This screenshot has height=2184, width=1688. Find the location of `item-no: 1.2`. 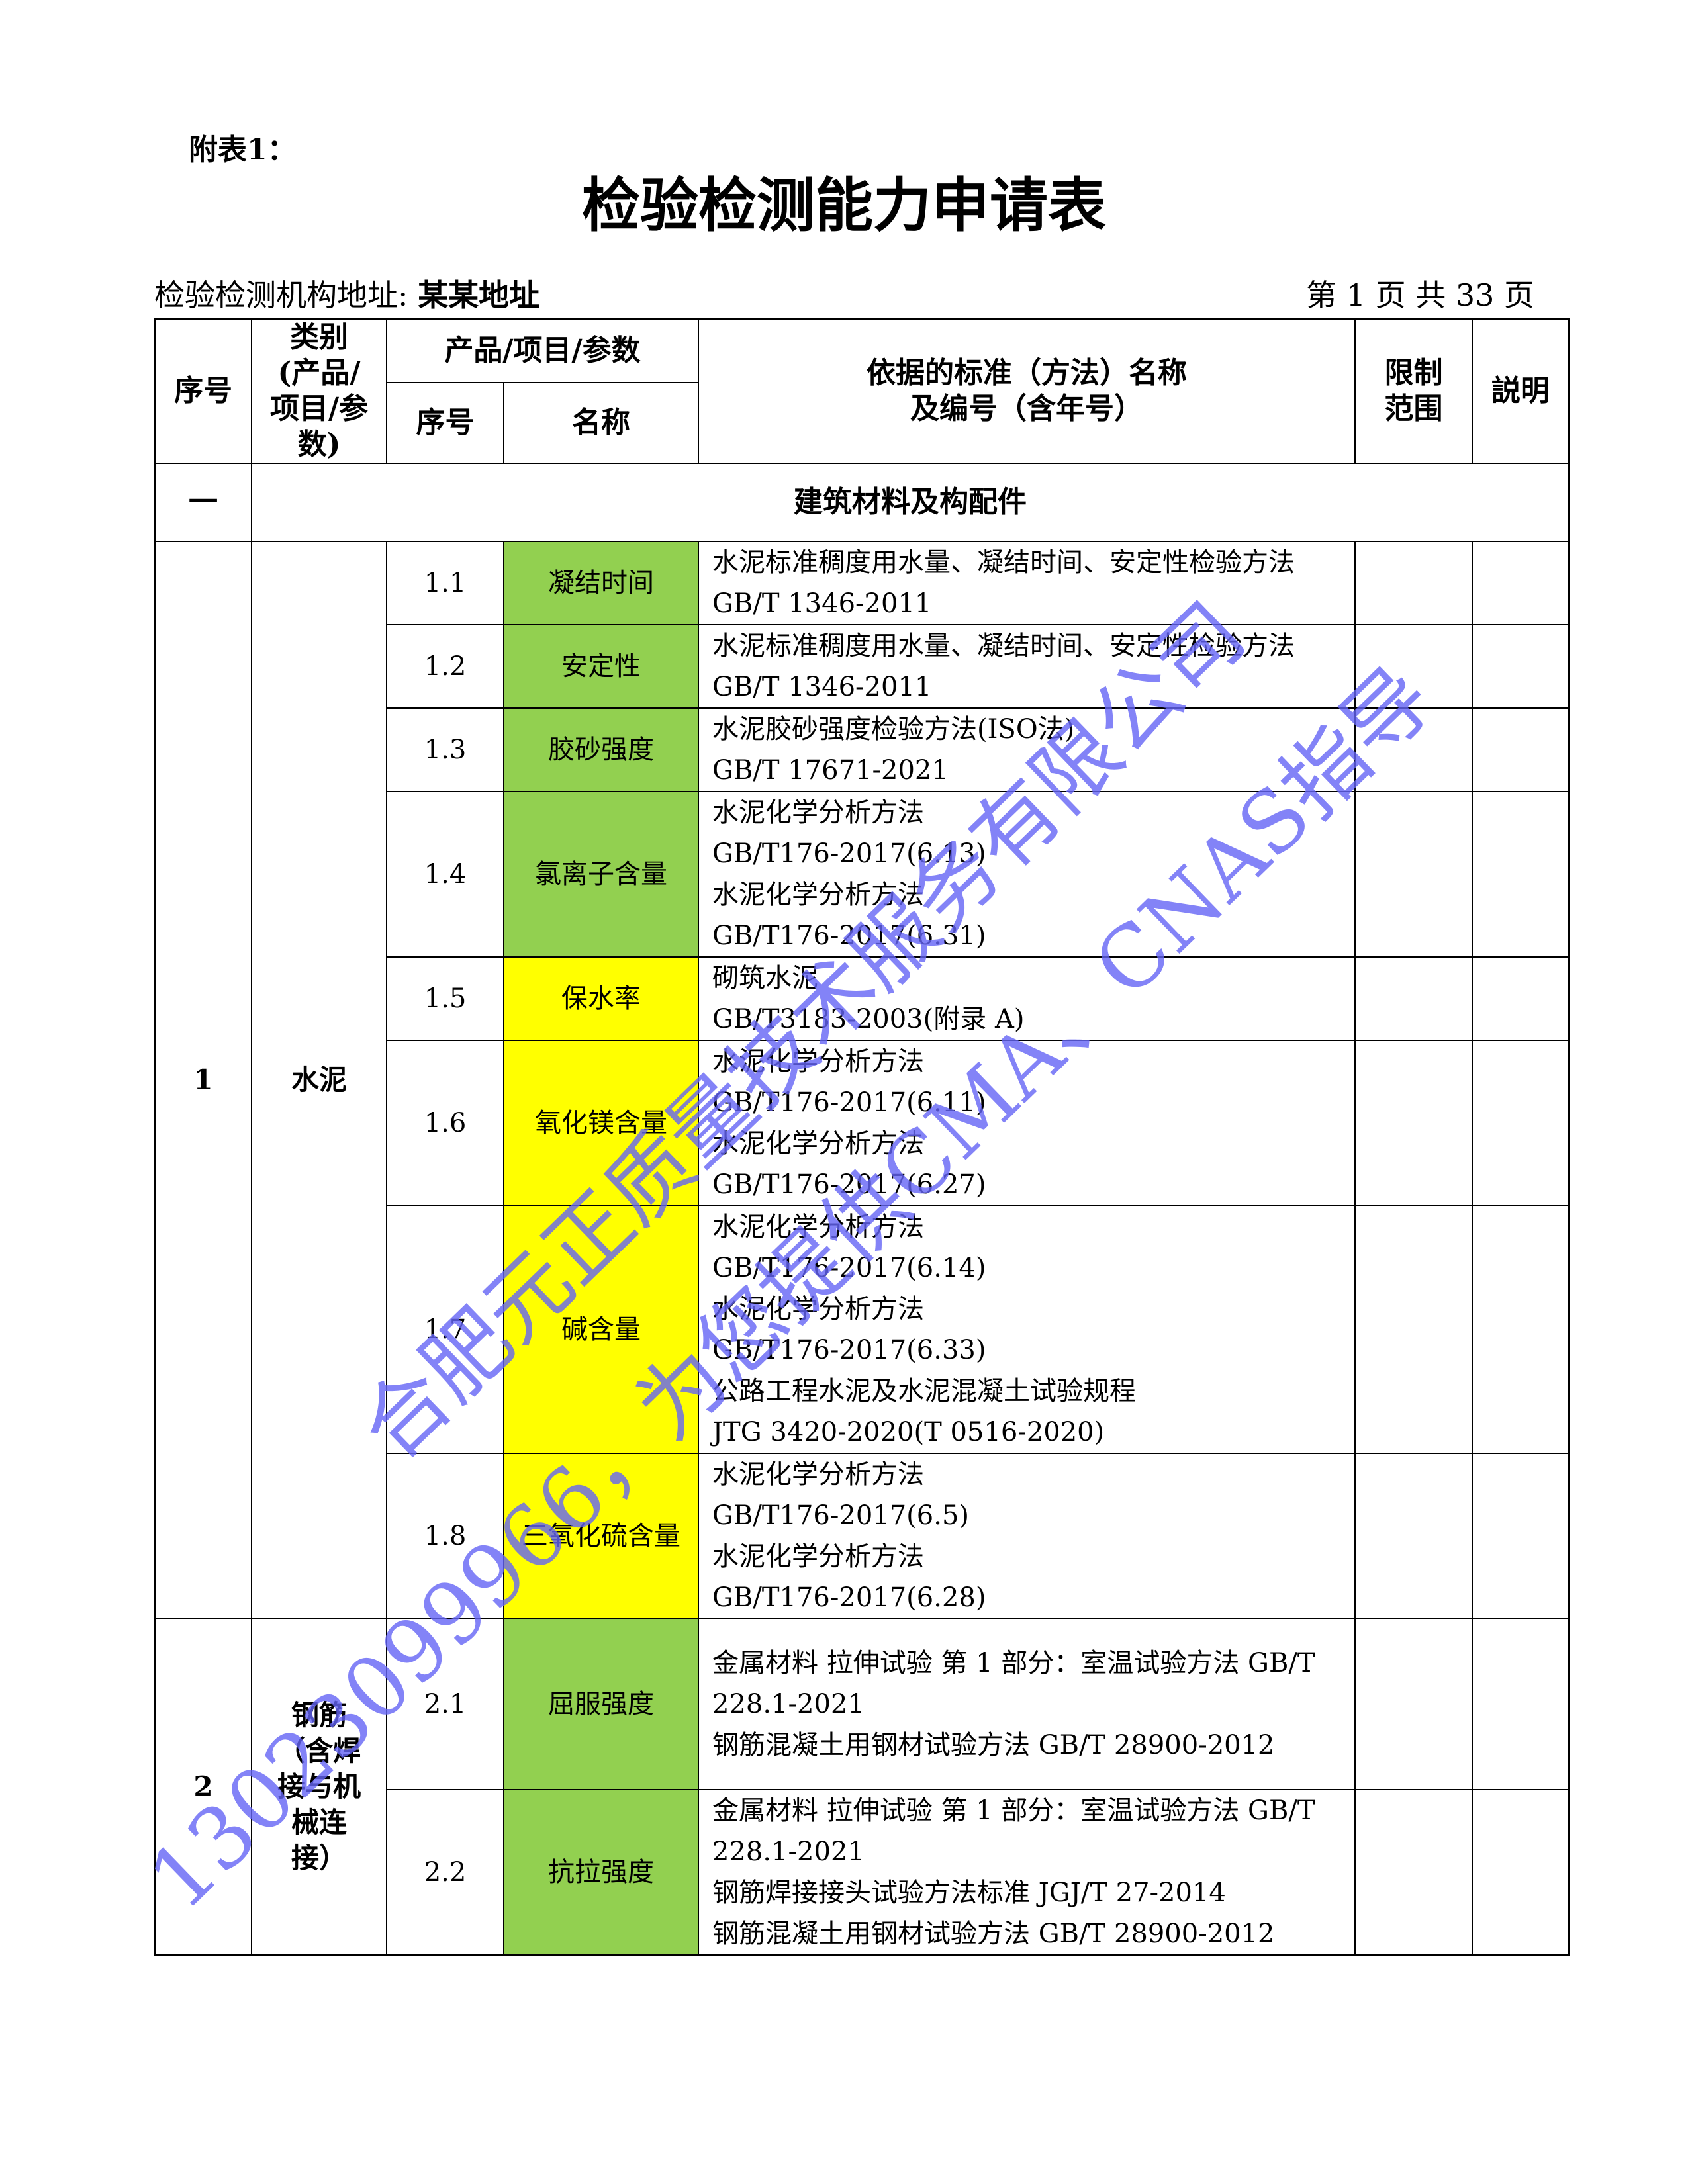

item-no: 1.2 is located at coordinates (445, 666).